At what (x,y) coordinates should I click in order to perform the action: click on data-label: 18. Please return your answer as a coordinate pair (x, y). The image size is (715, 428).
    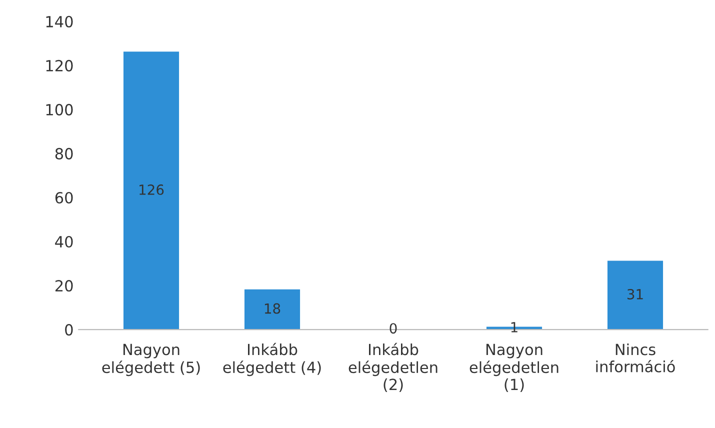
    Looking at the image, I should click on (272, 308).